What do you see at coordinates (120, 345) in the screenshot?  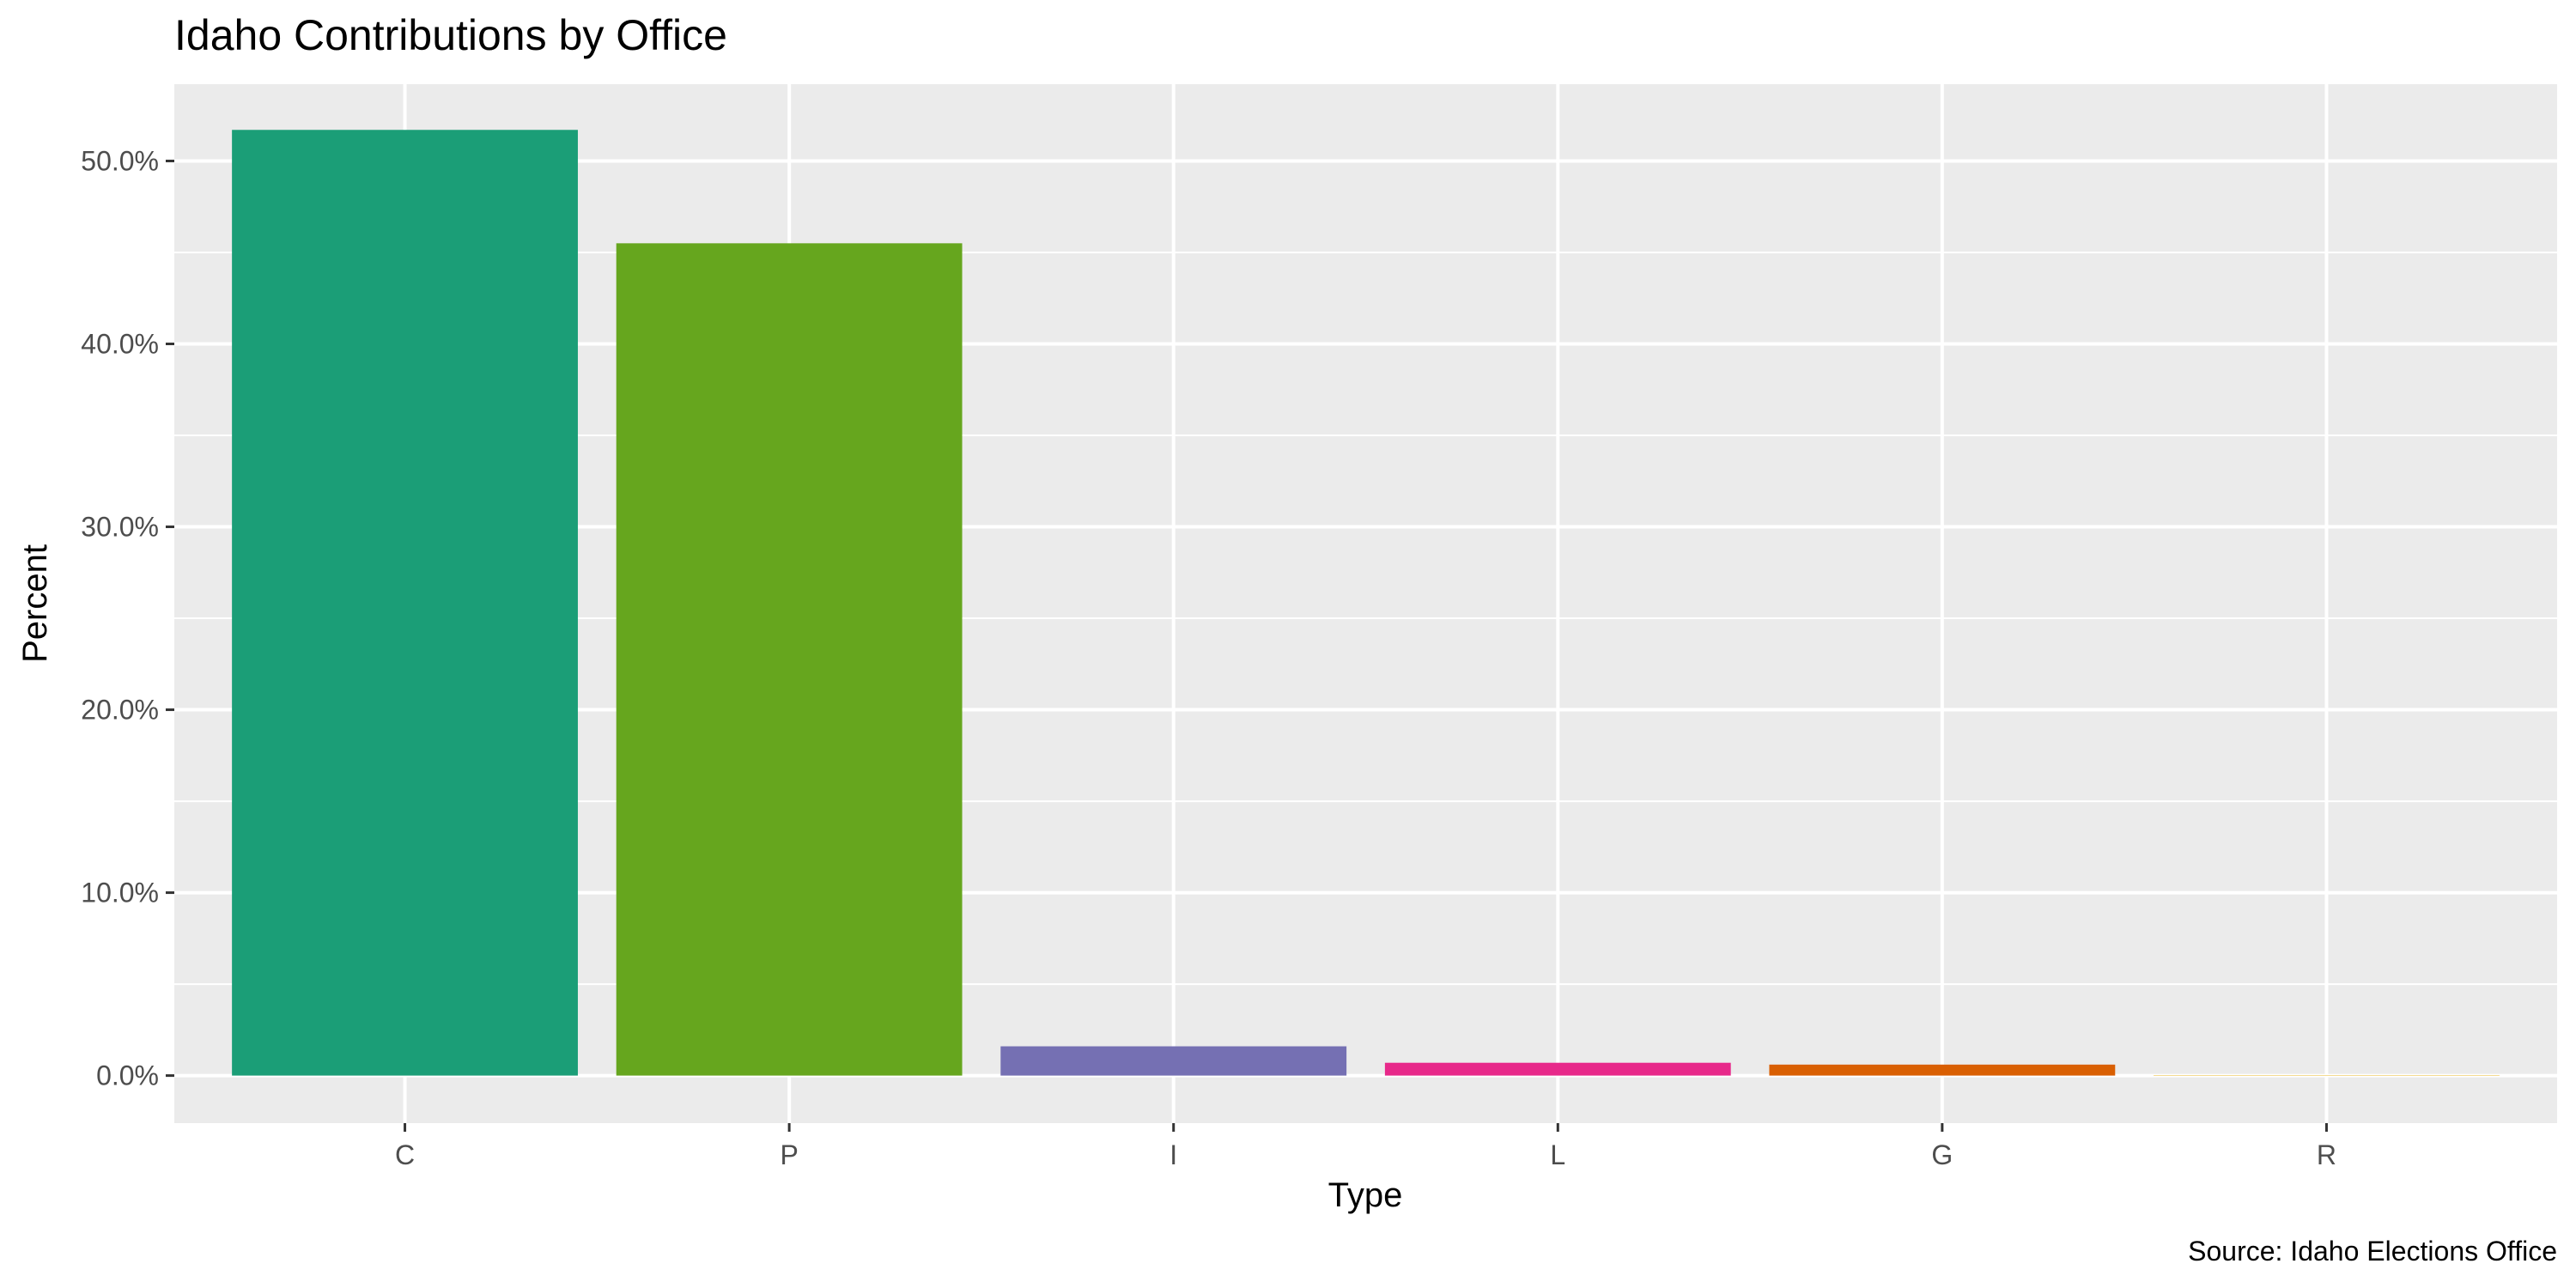 I see `y-tick-label: 40.0%` at bounding box center [120, 345].